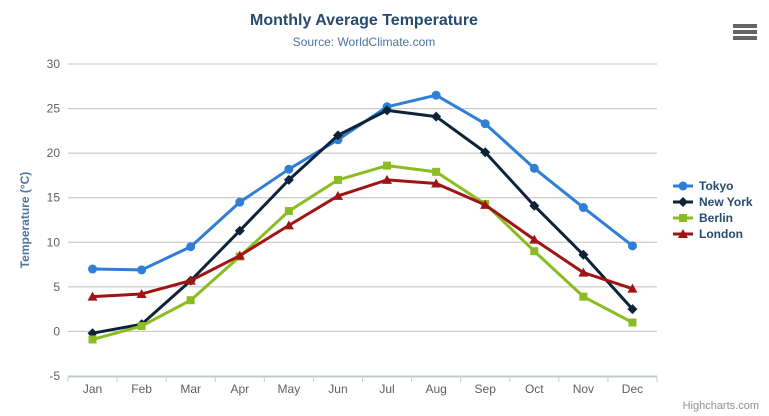 The width and height of the screenshot is (769, 416). I want to click on legend: Tokyo New York Berlin London, so click(712, 210).